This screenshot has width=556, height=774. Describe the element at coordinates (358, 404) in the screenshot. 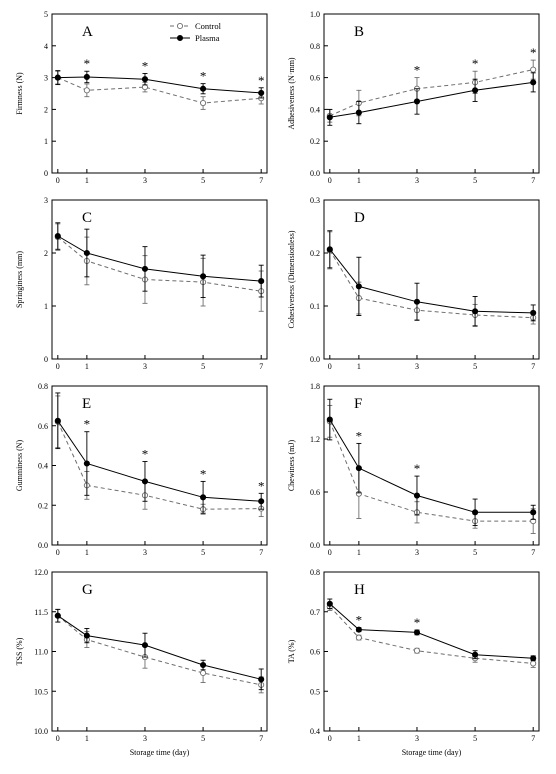

I see `panel-letter: F` at that location.